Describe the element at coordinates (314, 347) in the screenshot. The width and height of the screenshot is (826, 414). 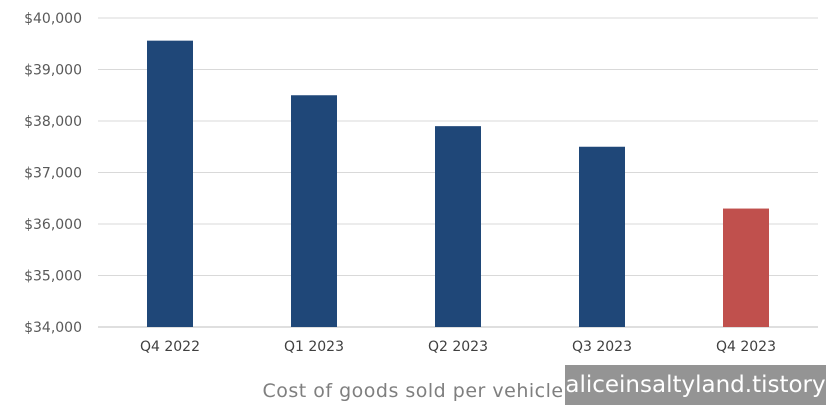
I see `x-tick-label: Q1 2023` at that location.